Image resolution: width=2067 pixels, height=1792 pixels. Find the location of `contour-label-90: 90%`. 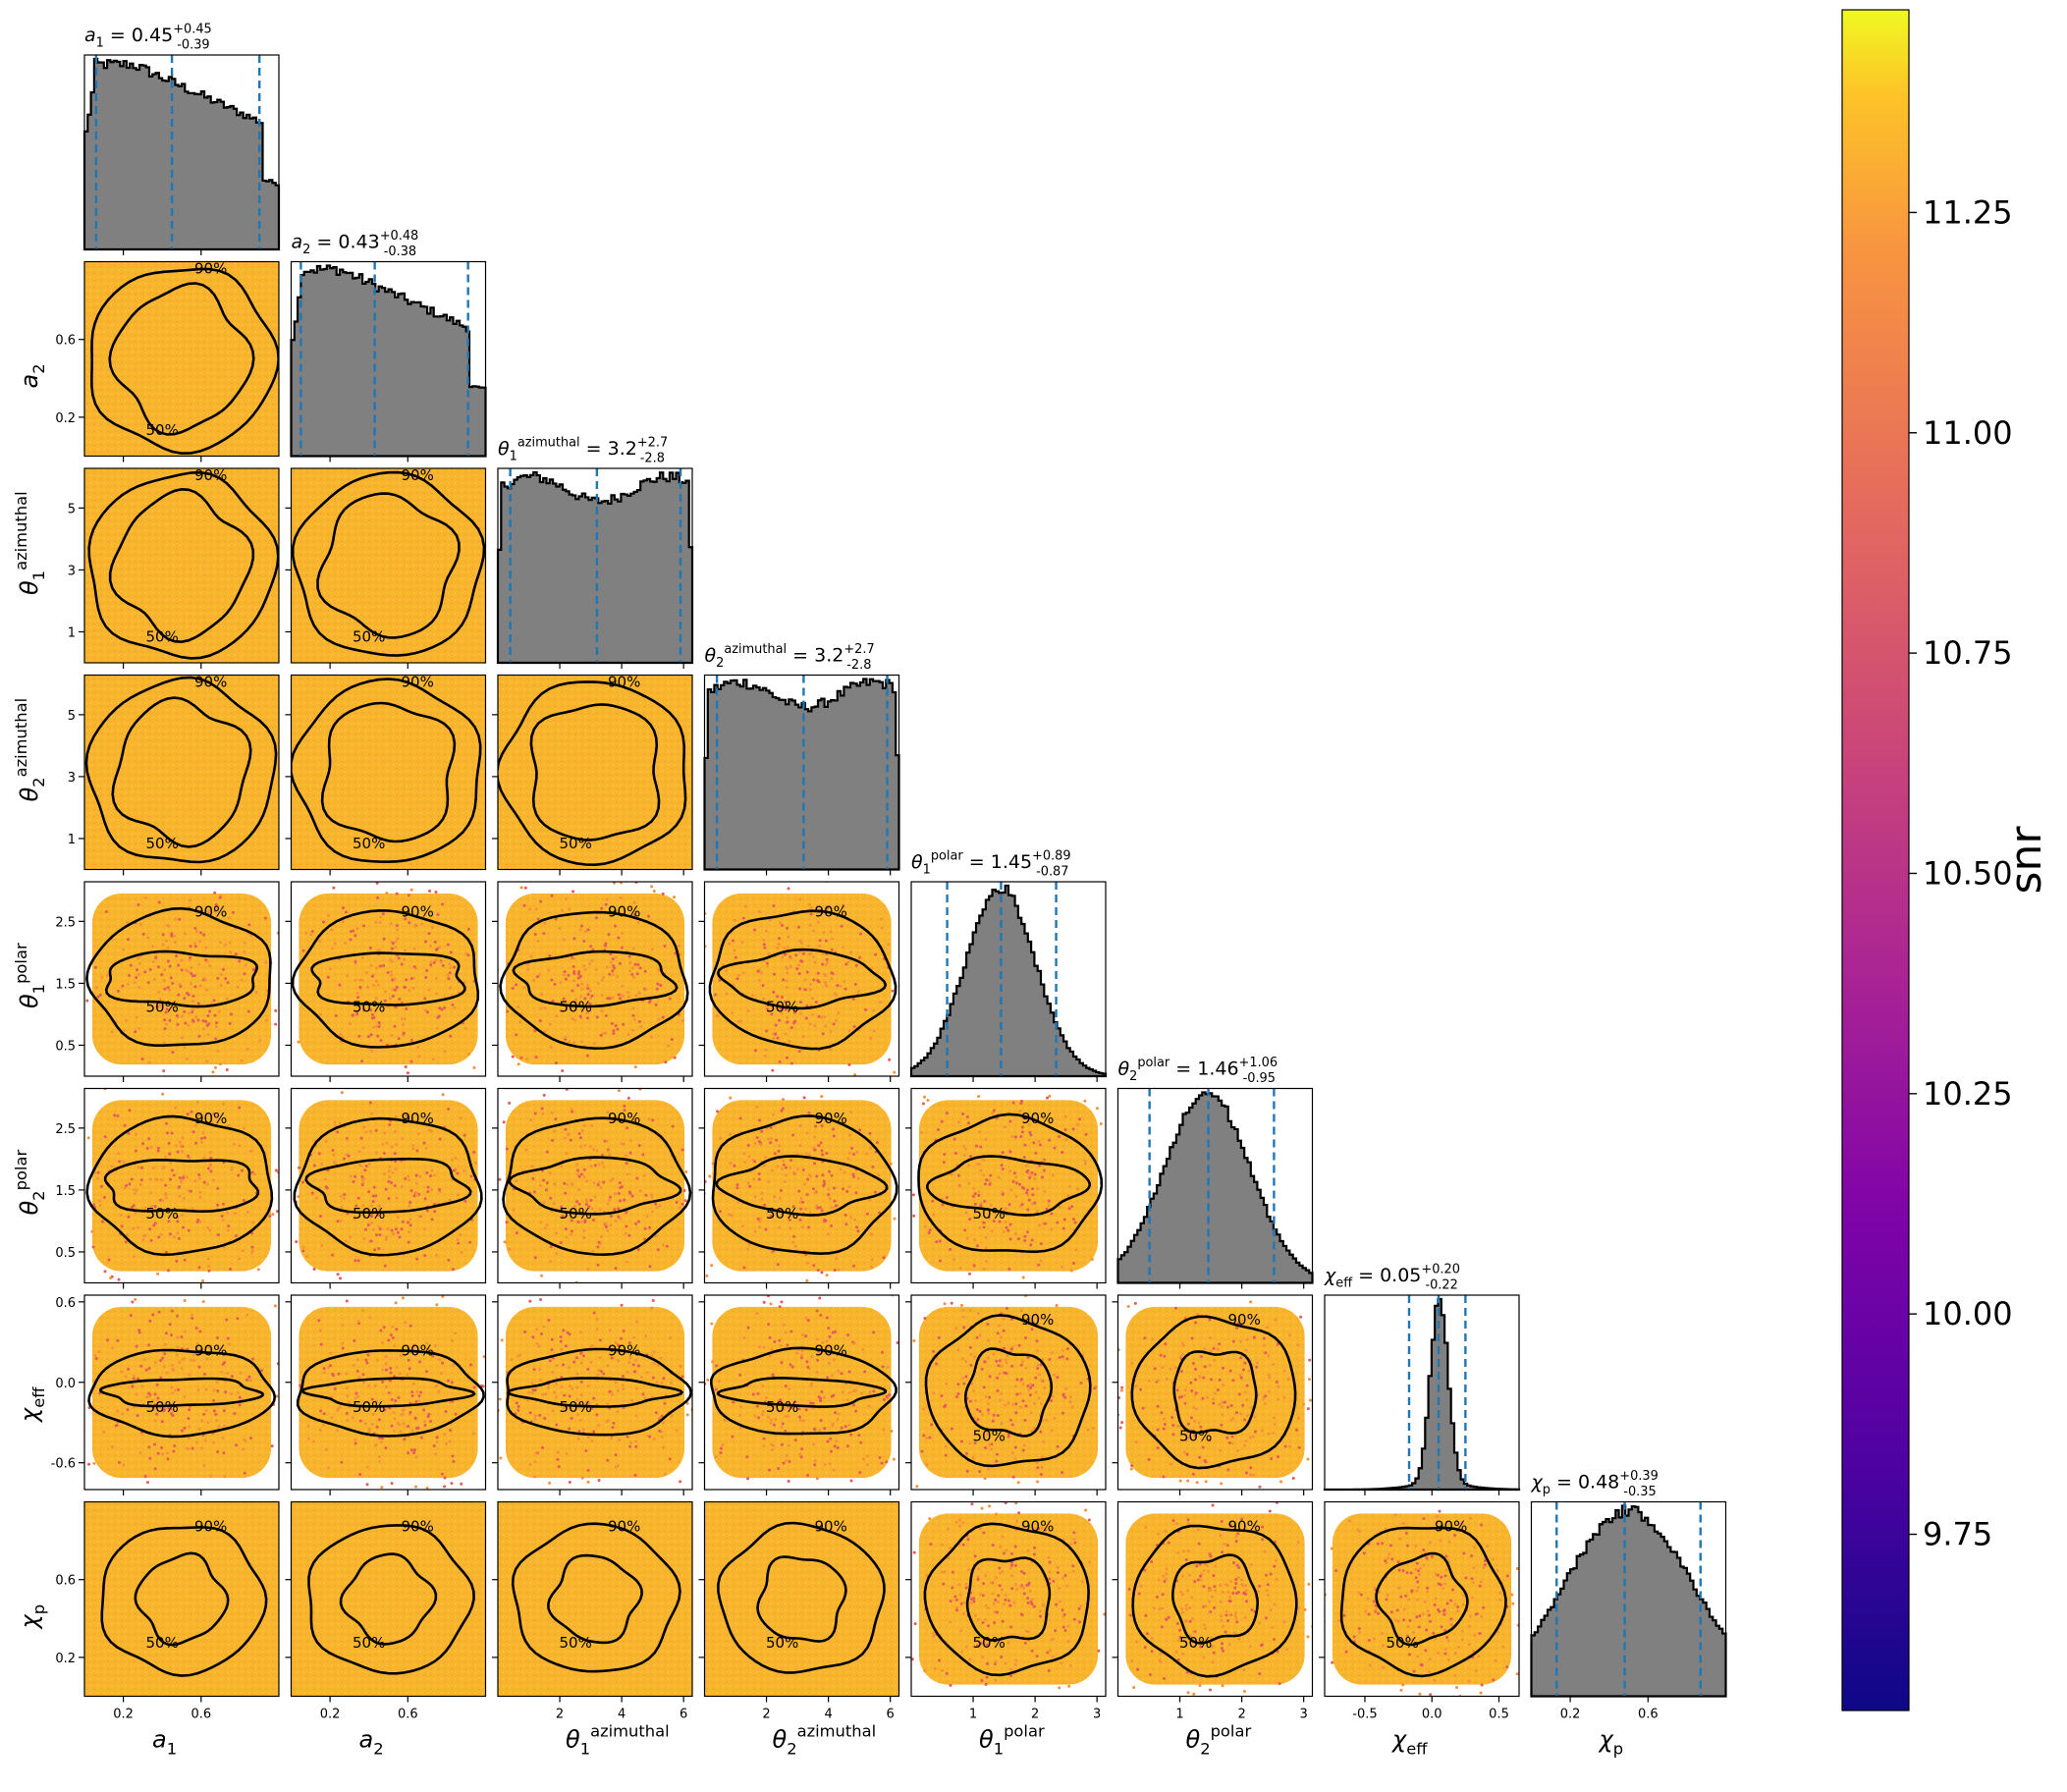

contour-label-90: 90% is located at coordinates (624, 681).